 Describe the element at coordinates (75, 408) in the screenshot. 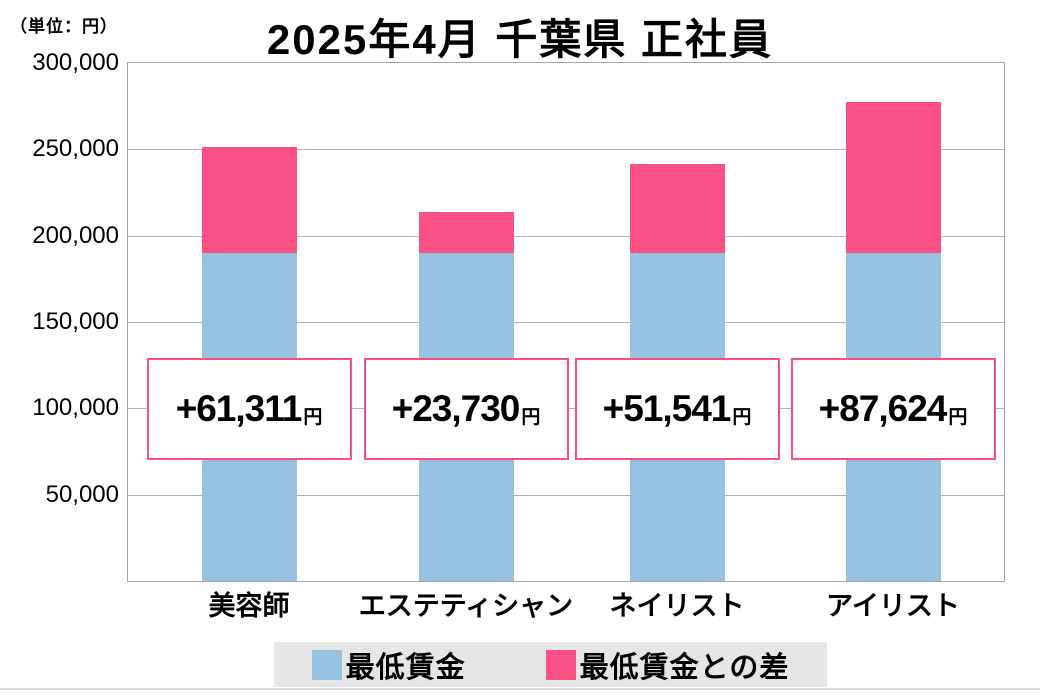

I see `y-tick-label: 100,000` at that location.